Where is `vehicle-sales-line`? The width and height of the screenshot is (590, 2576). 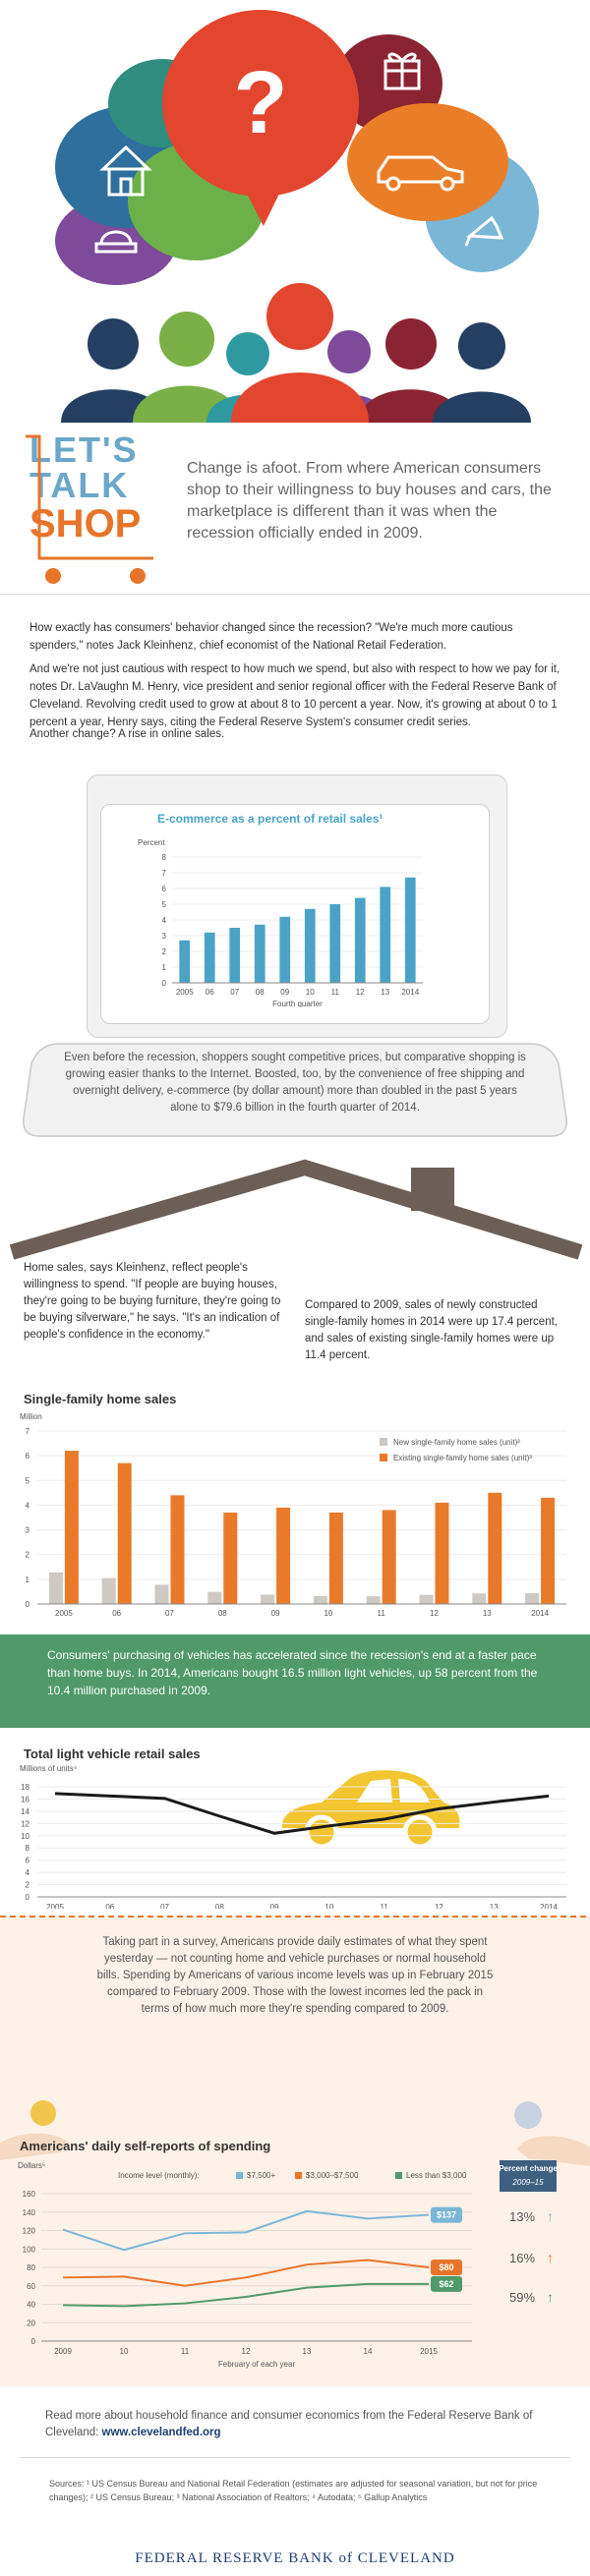 vehicle-sales-line is located at coordinates (302, 1814).